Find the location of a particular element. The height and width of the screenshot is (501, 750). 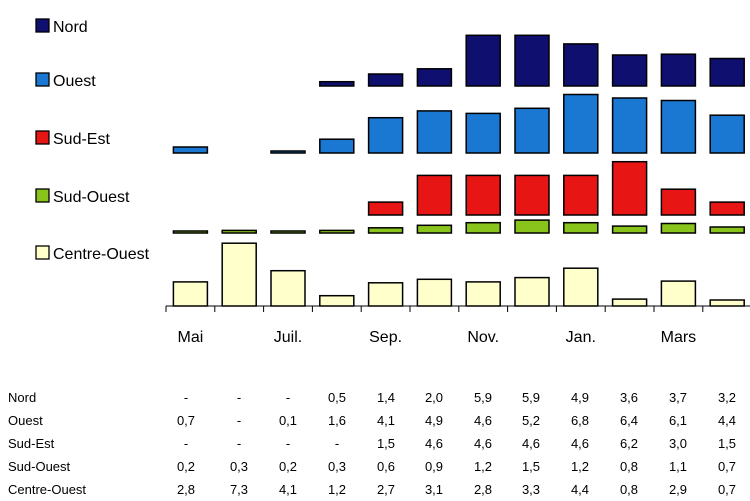

bar-sud-ouest-avr is located at coordinates (727, 230).